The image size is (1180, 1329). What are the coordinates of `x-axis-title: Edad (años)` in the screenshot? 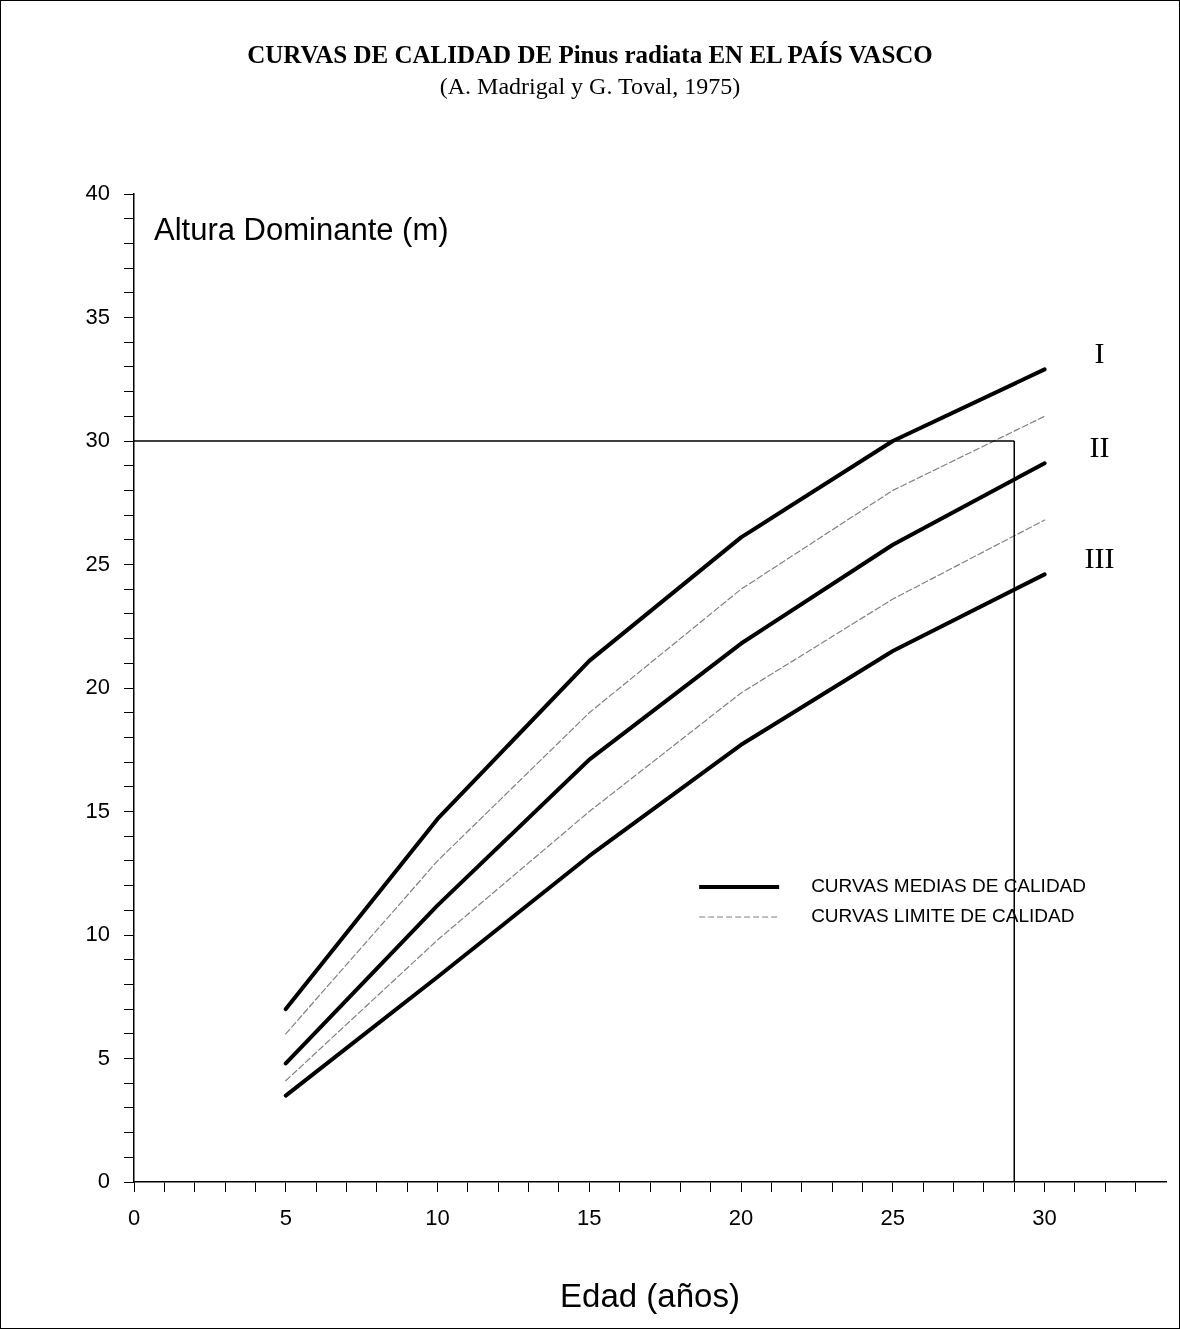 It's located at (650, 1296).